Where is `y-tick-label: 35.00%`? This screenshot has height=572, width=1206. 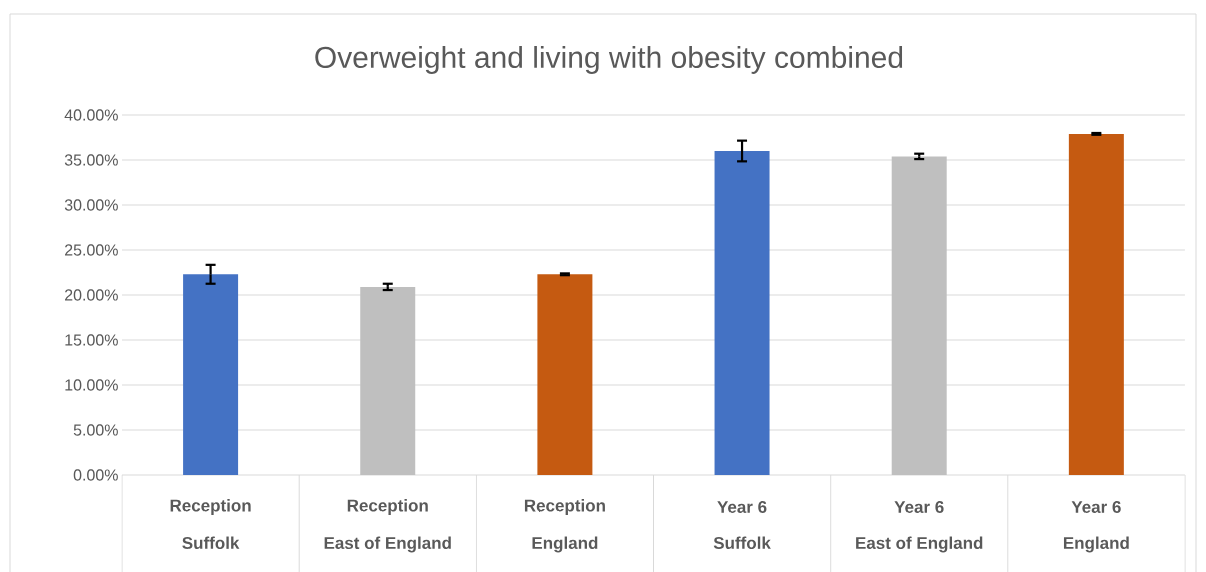
y-tick-label: 35.00% is located at coordinates (91, 160).